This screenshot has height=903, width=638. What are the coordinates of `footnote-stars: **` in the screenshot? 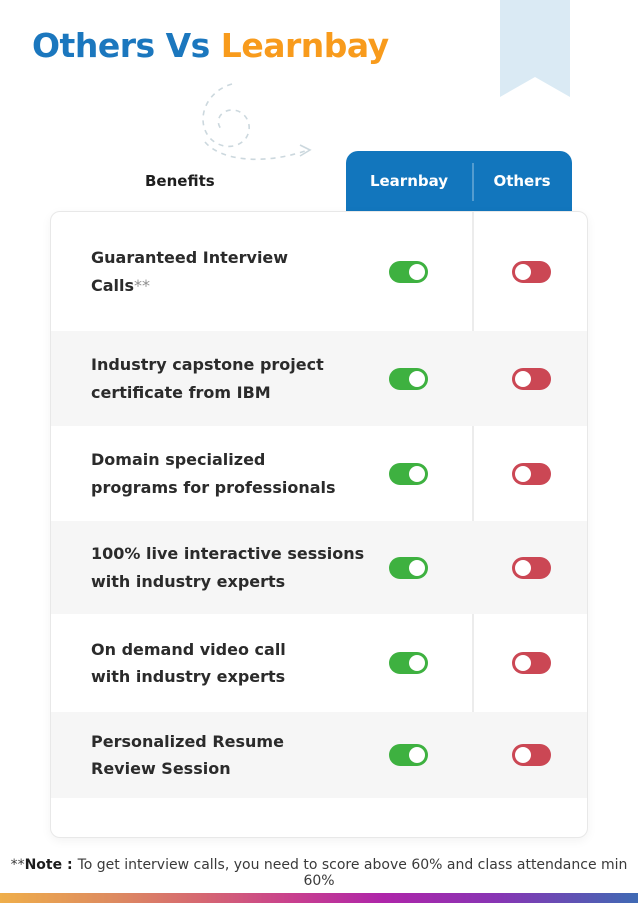 It's located at (17, 865).